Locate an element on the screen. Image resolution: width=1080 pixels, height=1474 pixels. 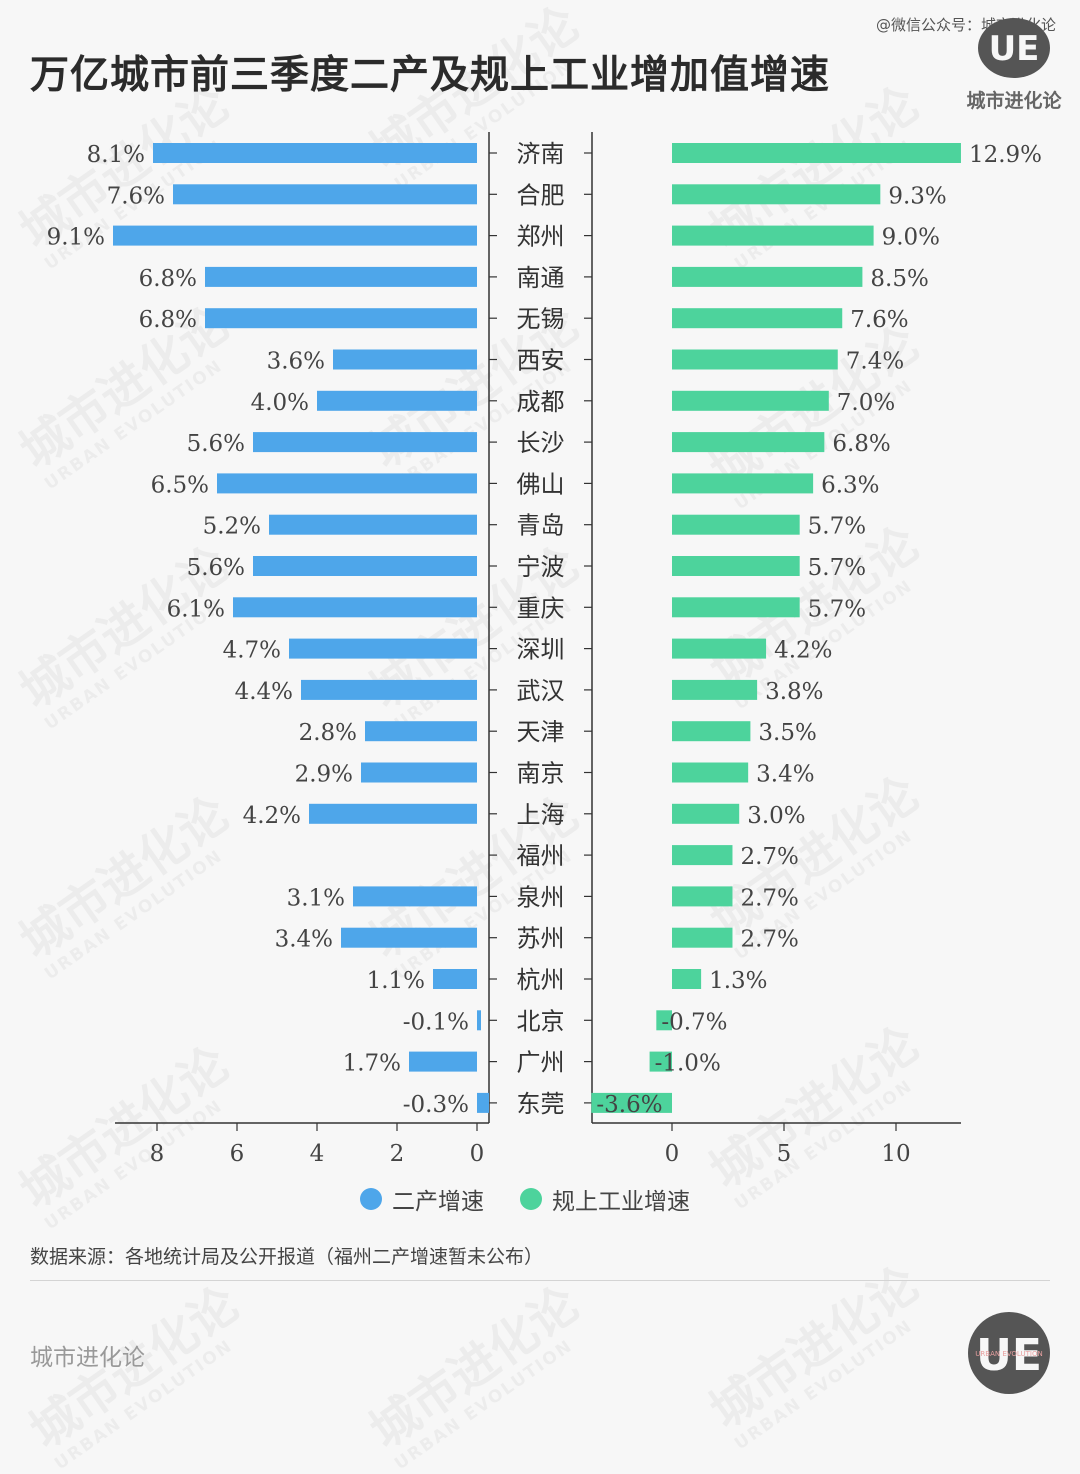
data-label-industrial: 9.3% is located at coordinates (917, 196).